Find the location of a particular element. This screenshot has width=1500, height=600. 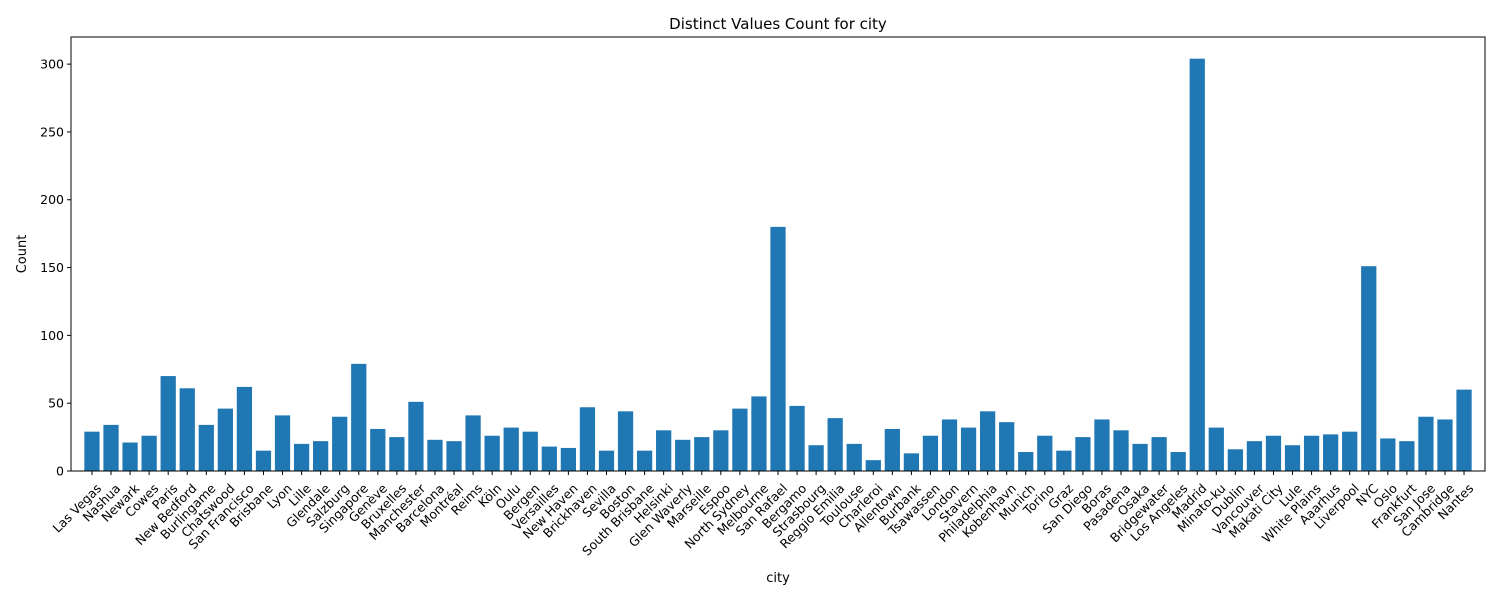

y-tick-label: 100 is located at coordinates (52, 335).